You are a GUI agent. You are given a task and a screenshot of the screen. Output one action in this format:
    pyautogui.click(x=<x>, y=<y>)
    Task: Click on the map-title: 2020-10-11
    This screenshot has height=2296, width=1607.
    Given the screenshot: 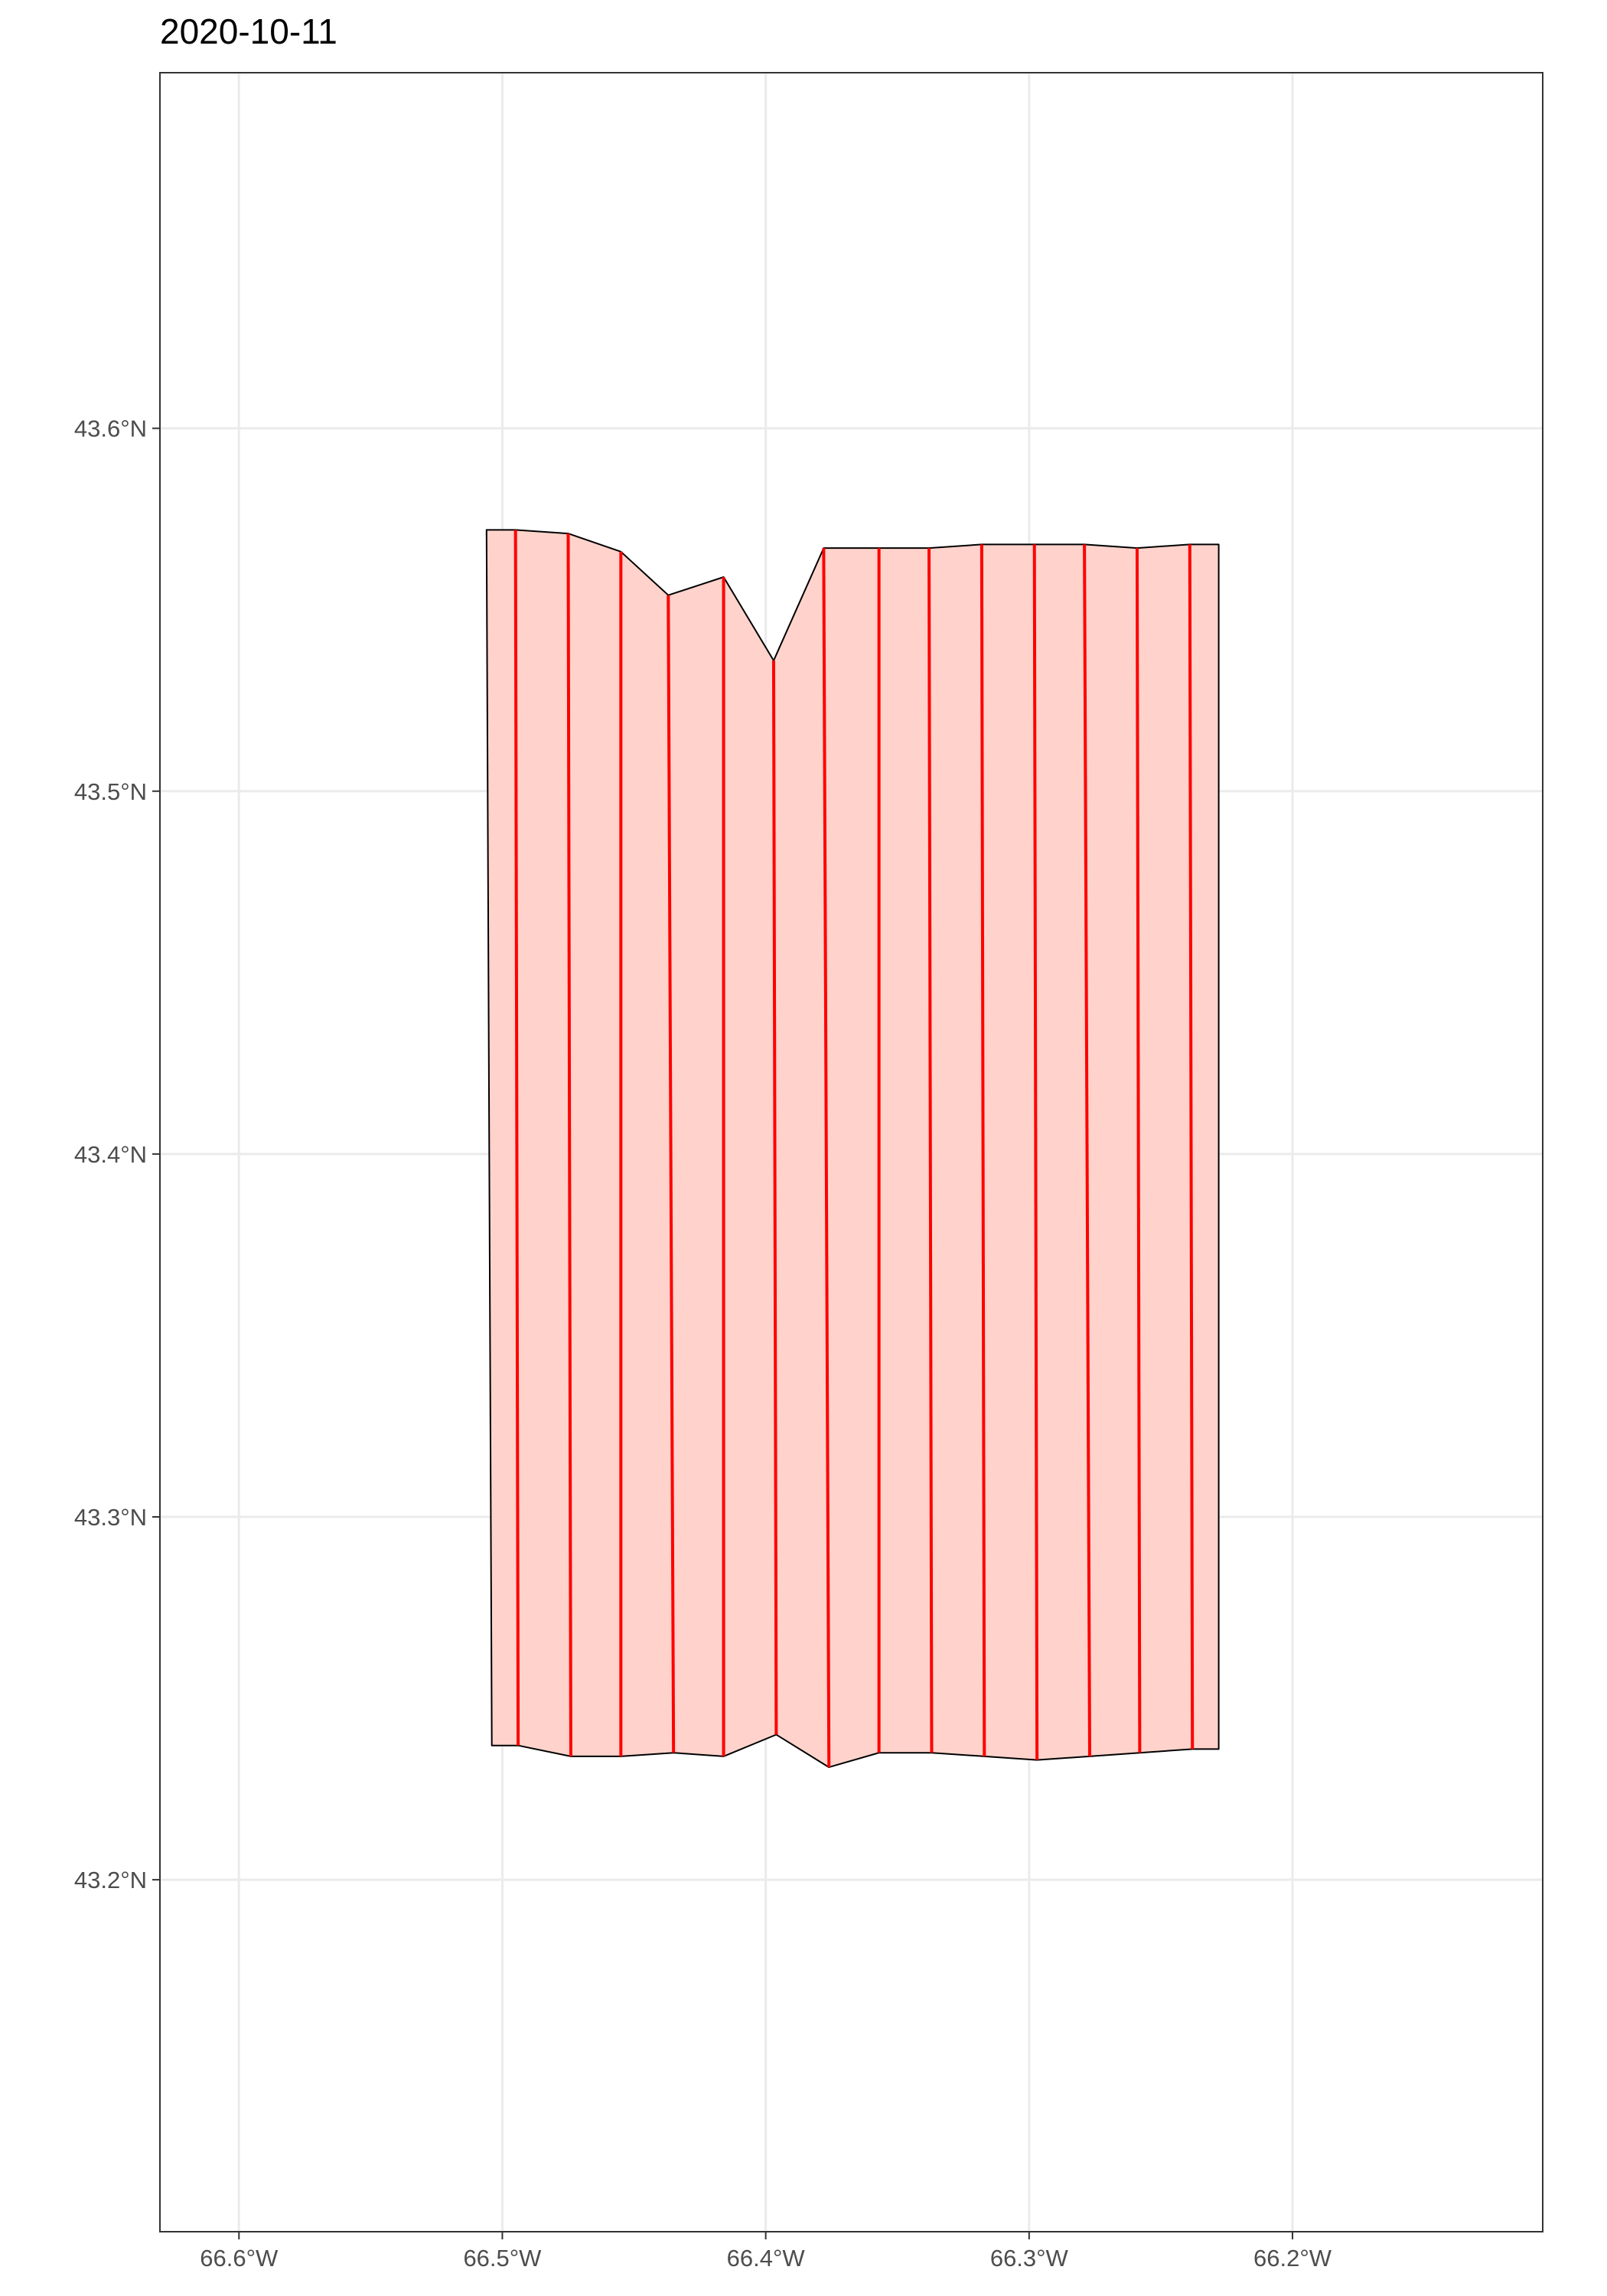 What is the action you would take?
    pyautogui.click(x=248, y=31)
    